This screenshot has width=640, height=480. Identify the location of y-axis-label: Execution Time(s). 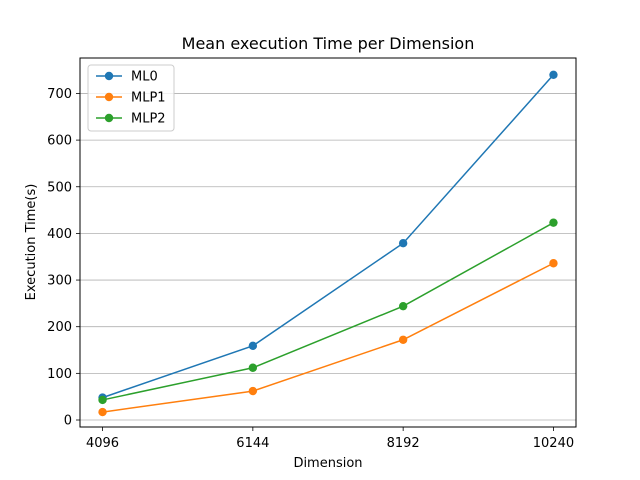
(31, 242).